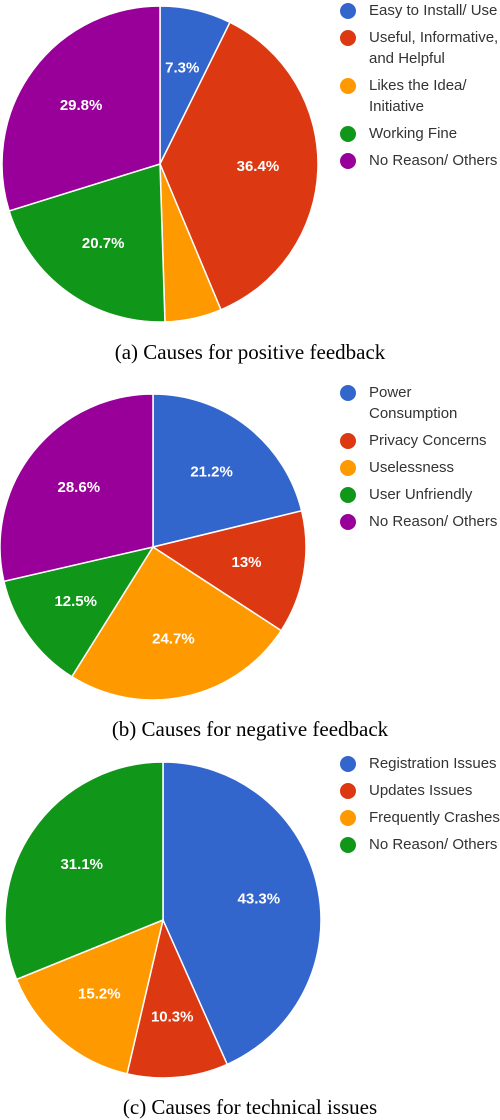  I want to click on caption-negative-feedback: (b) Causes for negative feedback, so click(250, 729).